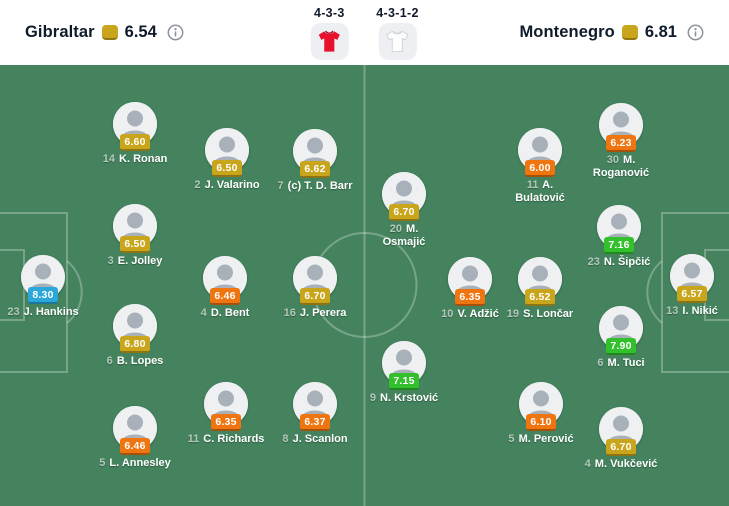 This screenshot has height=506, width=729. I want to click on lineups-header: Gibraltar 6.54 4-3-3, so click(364, 32).